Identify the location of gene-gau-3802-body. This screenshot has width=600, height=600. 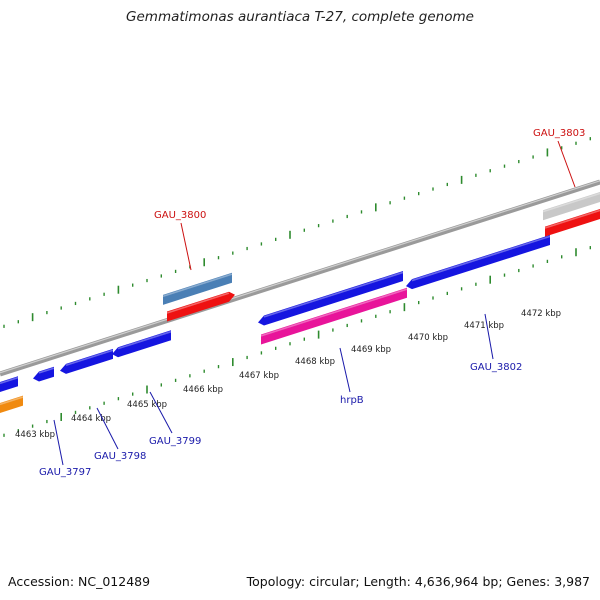
(478, 262).